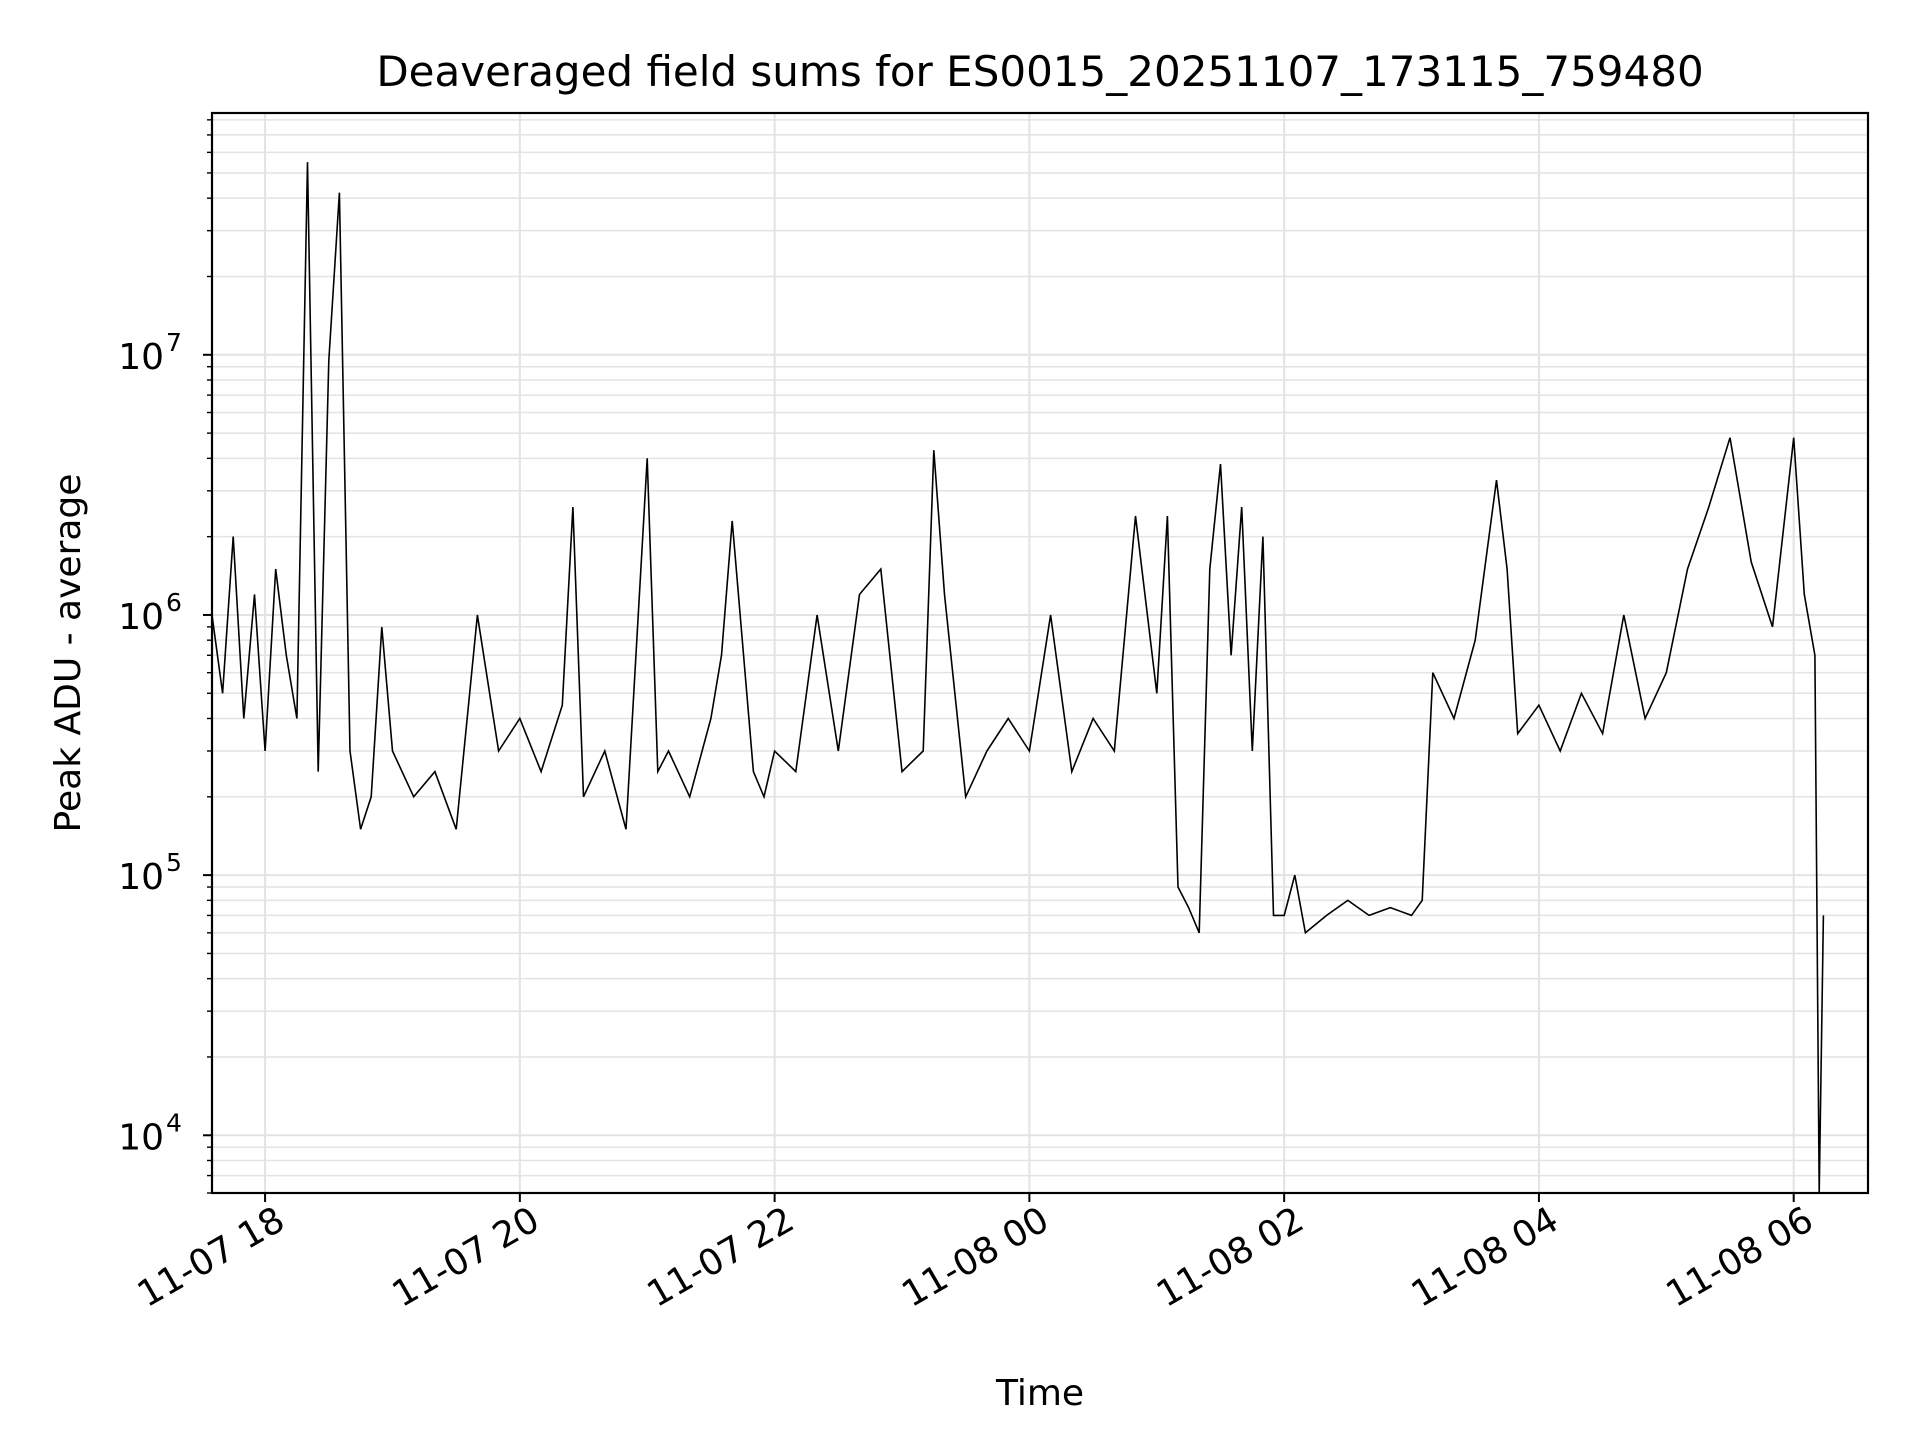  What do you see at coordinates (68, 653) in the screenshot?
I see `y-axis-label: Peak ADU - average` at bounding box center [68, 653].